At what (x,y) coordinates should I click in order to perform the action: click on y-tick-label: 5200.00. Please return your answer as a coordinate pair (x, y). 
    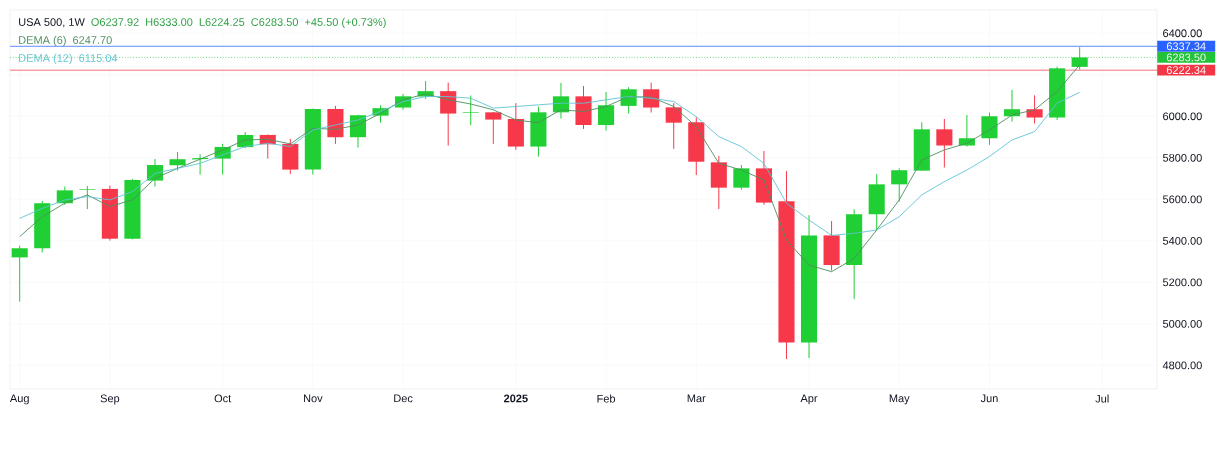
    Looking at the image, I should click on (1182, 282).